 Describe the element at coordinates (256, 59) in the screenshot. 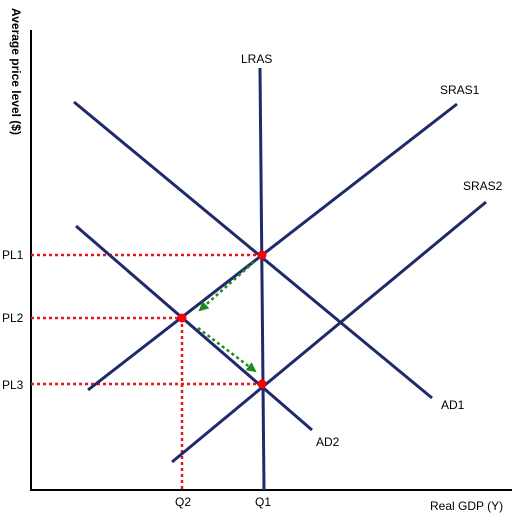

I see `lras-label: LRAS` at that location.